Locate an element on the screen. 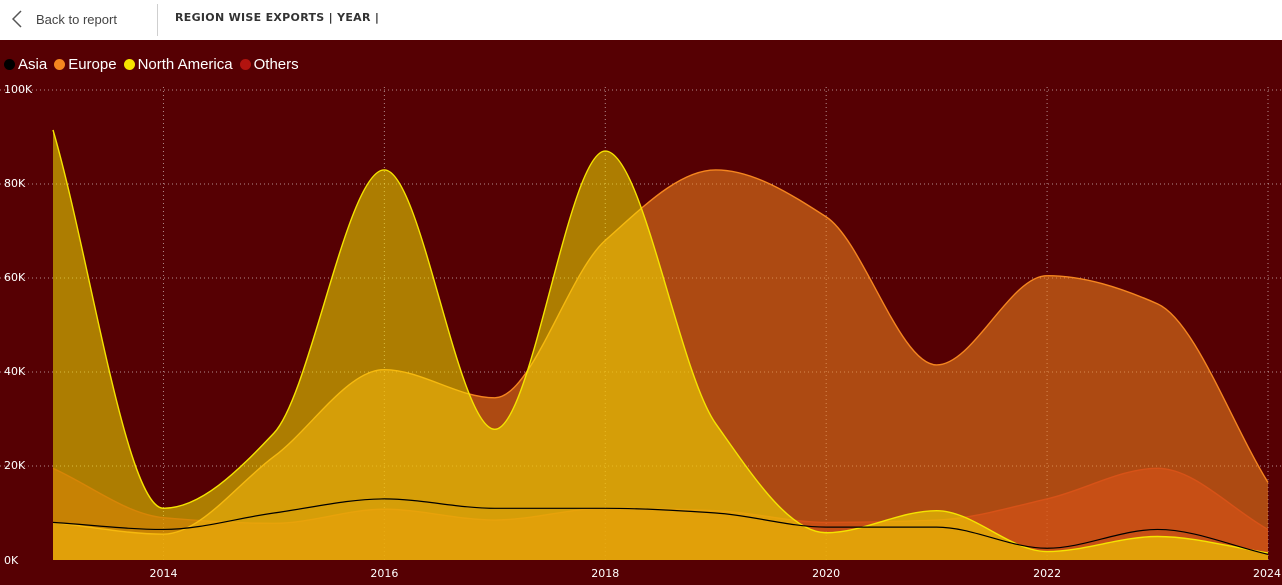 This screenshot has height=585, width=1282. x-tick-label: 2022 is located at coordinates (1047, 573).